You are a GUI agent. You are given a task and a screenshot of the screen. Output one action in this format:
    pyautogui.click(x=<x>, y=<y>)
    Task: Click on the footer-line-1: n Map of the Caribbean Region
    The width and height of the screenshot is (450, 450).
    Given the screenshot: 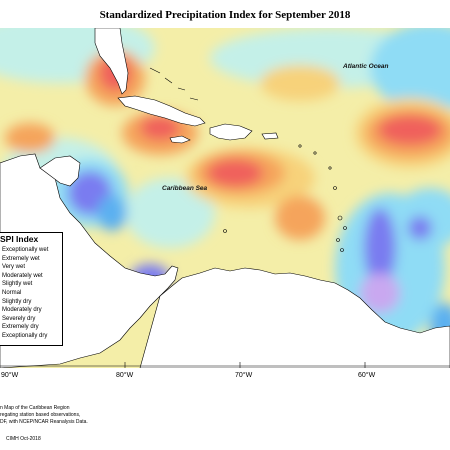 What is the action you would take?
    pyautogui.click(x=35, y=408)
    